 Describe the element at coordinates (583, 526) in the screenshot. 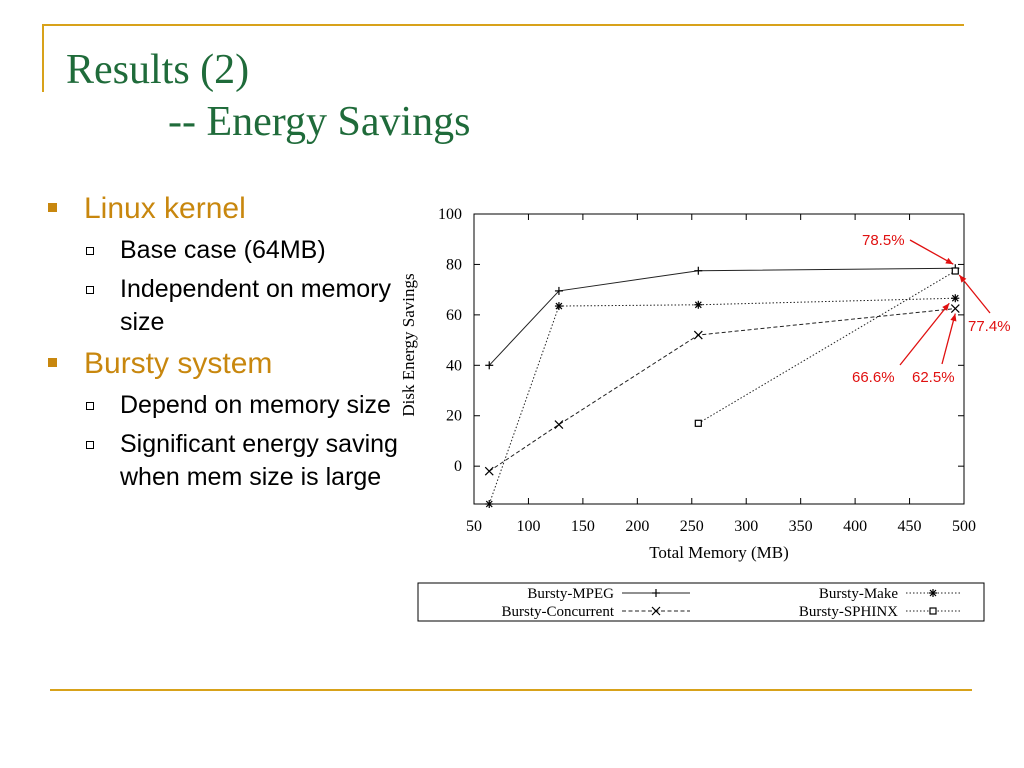

I see `x-tick-label: 150` at that location.